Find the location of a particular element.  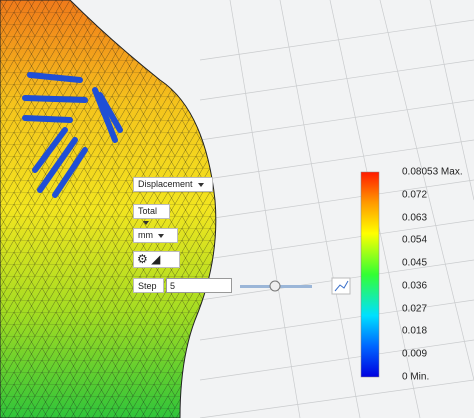

legend-label: 0.08053 Max. is located at coordinates (432, 172).